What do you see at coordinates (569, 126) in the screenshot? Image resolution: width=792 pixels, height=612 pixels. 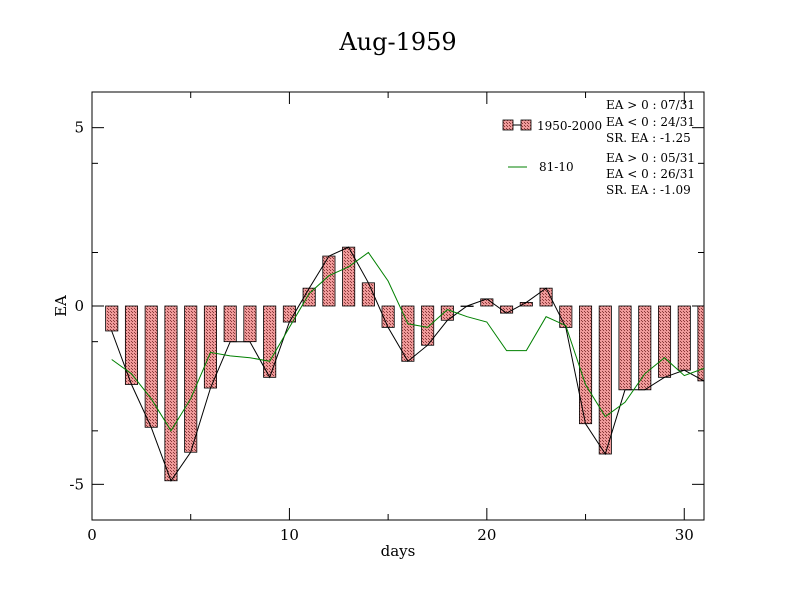 I see `legend-label-1950-2000: 1950-2000` at bounding box center [569, 126].